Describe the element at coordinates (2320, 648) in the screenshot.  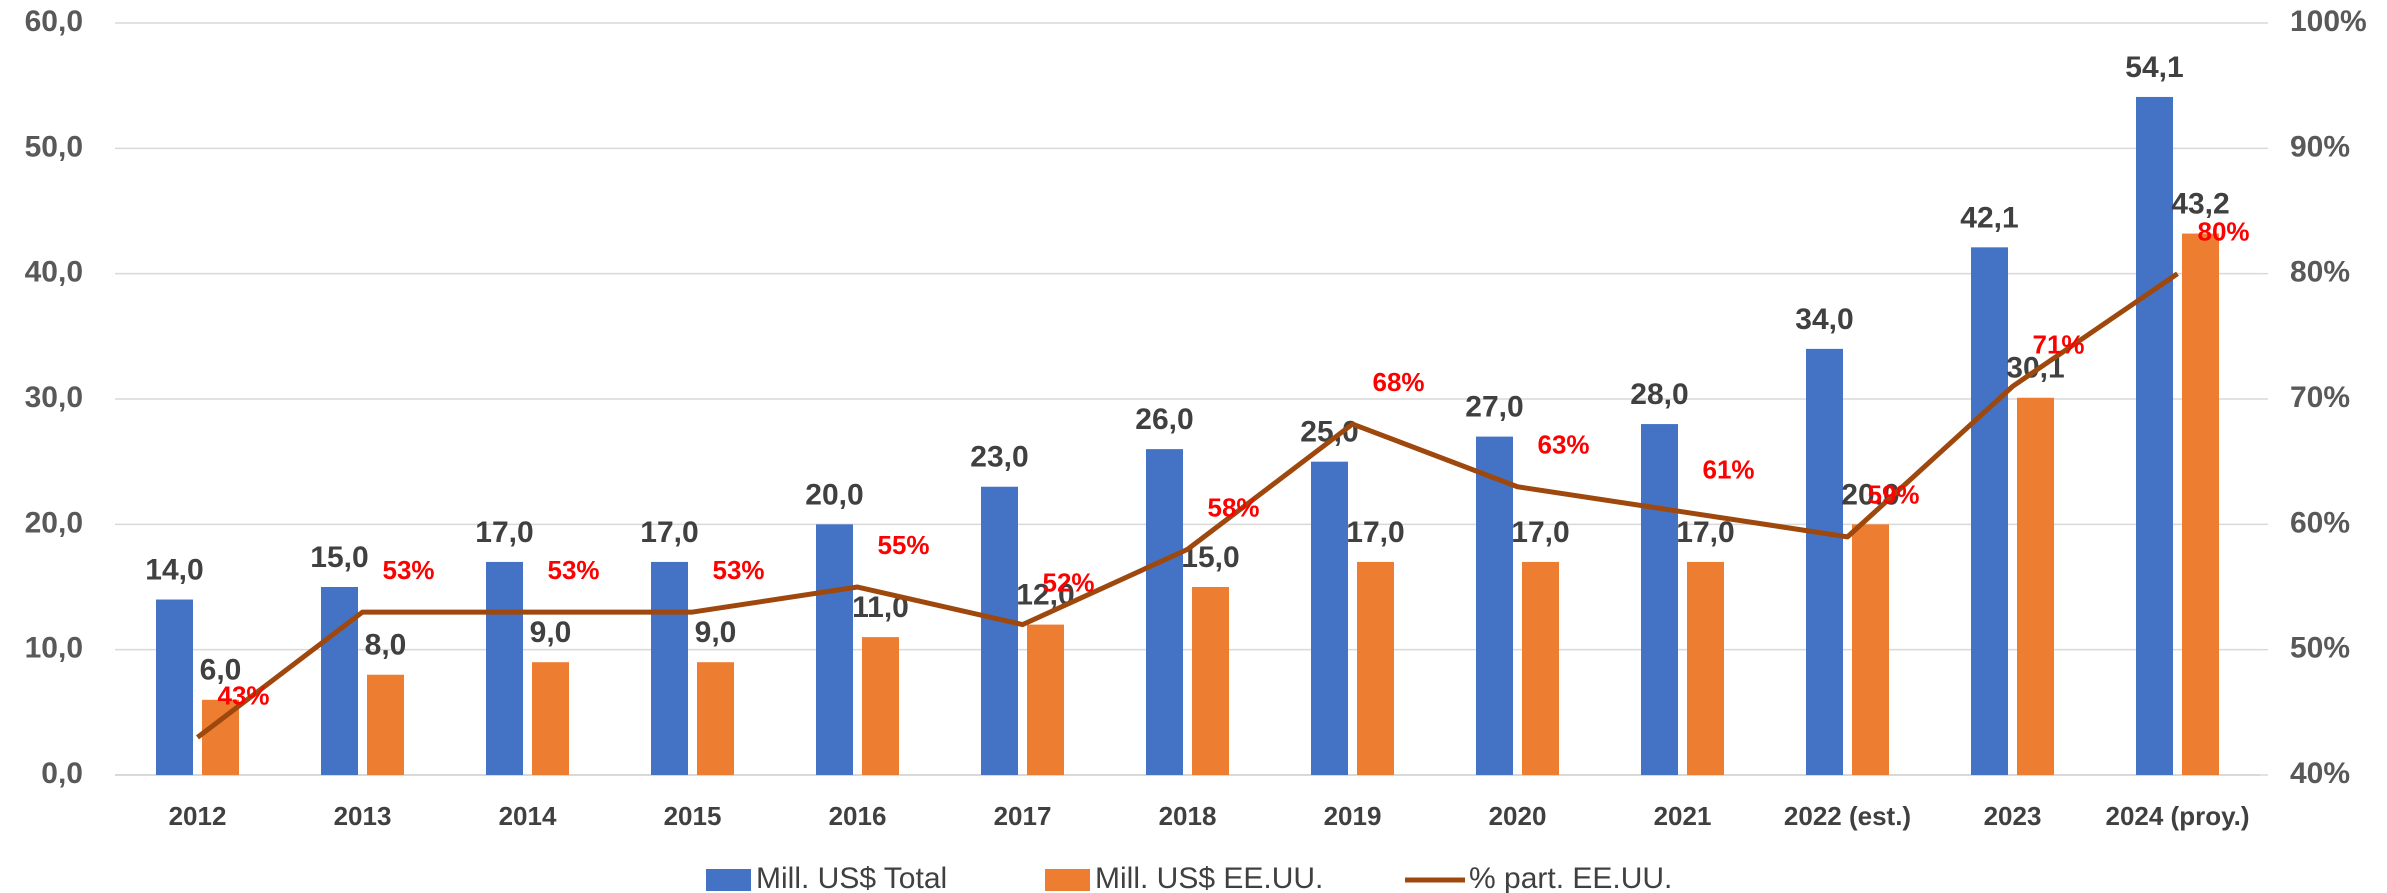
I see `y2-tick-label: 50%` at that location.